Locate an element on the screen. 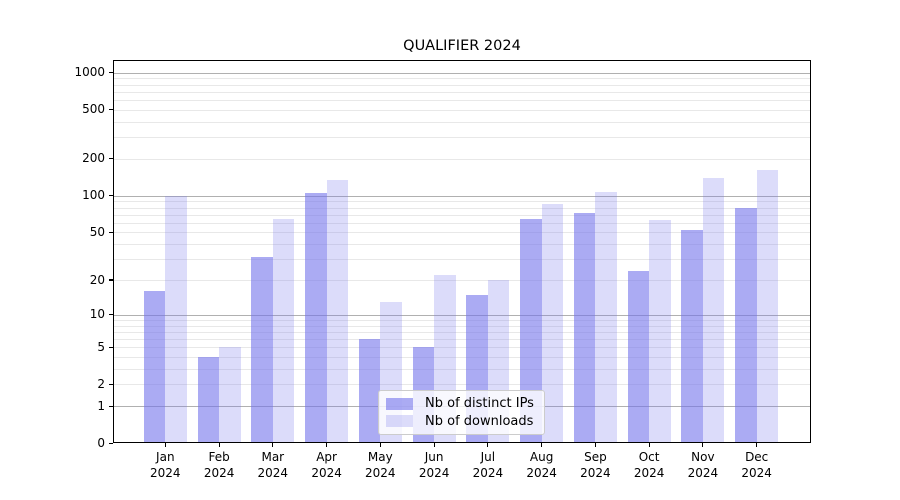 This screenshot has height=500, width=900. bar-nb-of-distinct-ips-apr is located at coordinates (316, 318).